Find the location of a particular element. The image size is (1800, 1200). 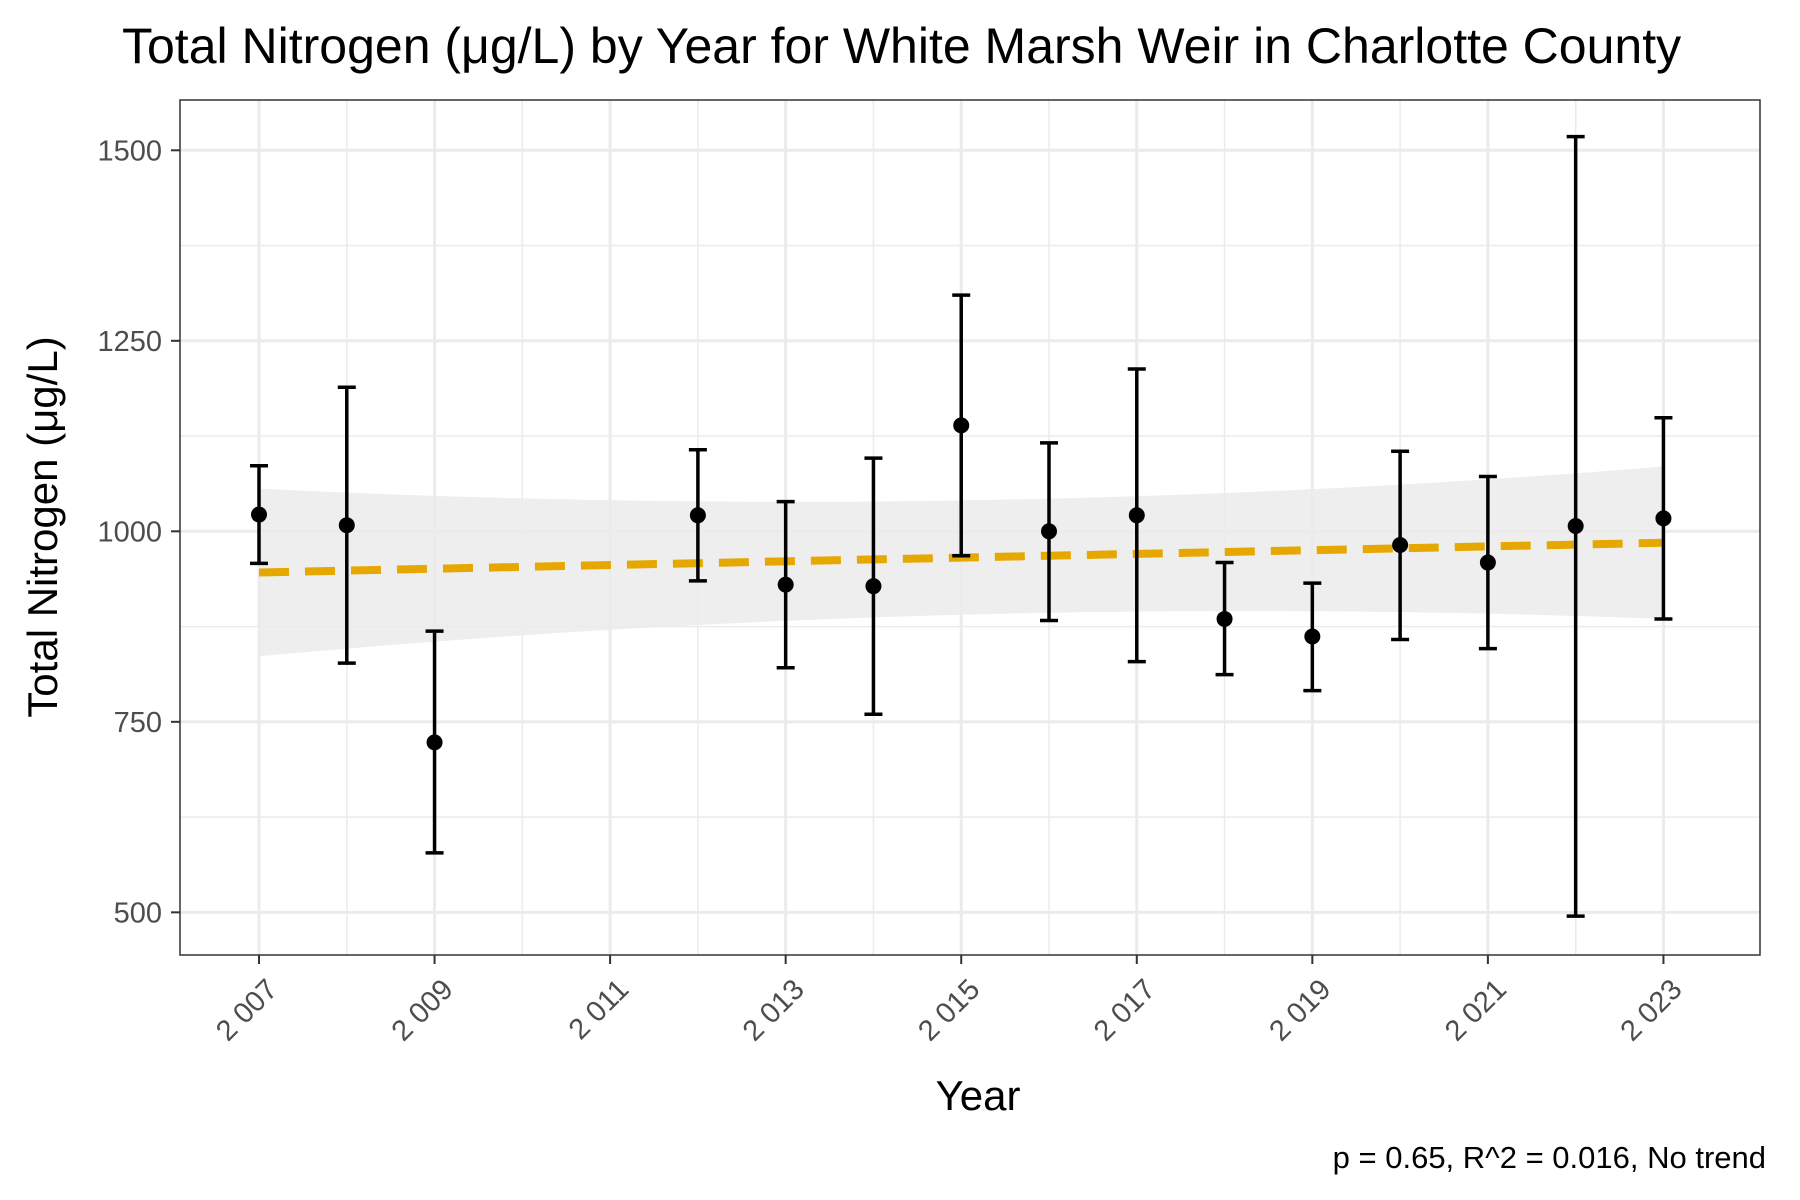

x-tick-label: 2 023 is located at coordinates (1652, 1010).